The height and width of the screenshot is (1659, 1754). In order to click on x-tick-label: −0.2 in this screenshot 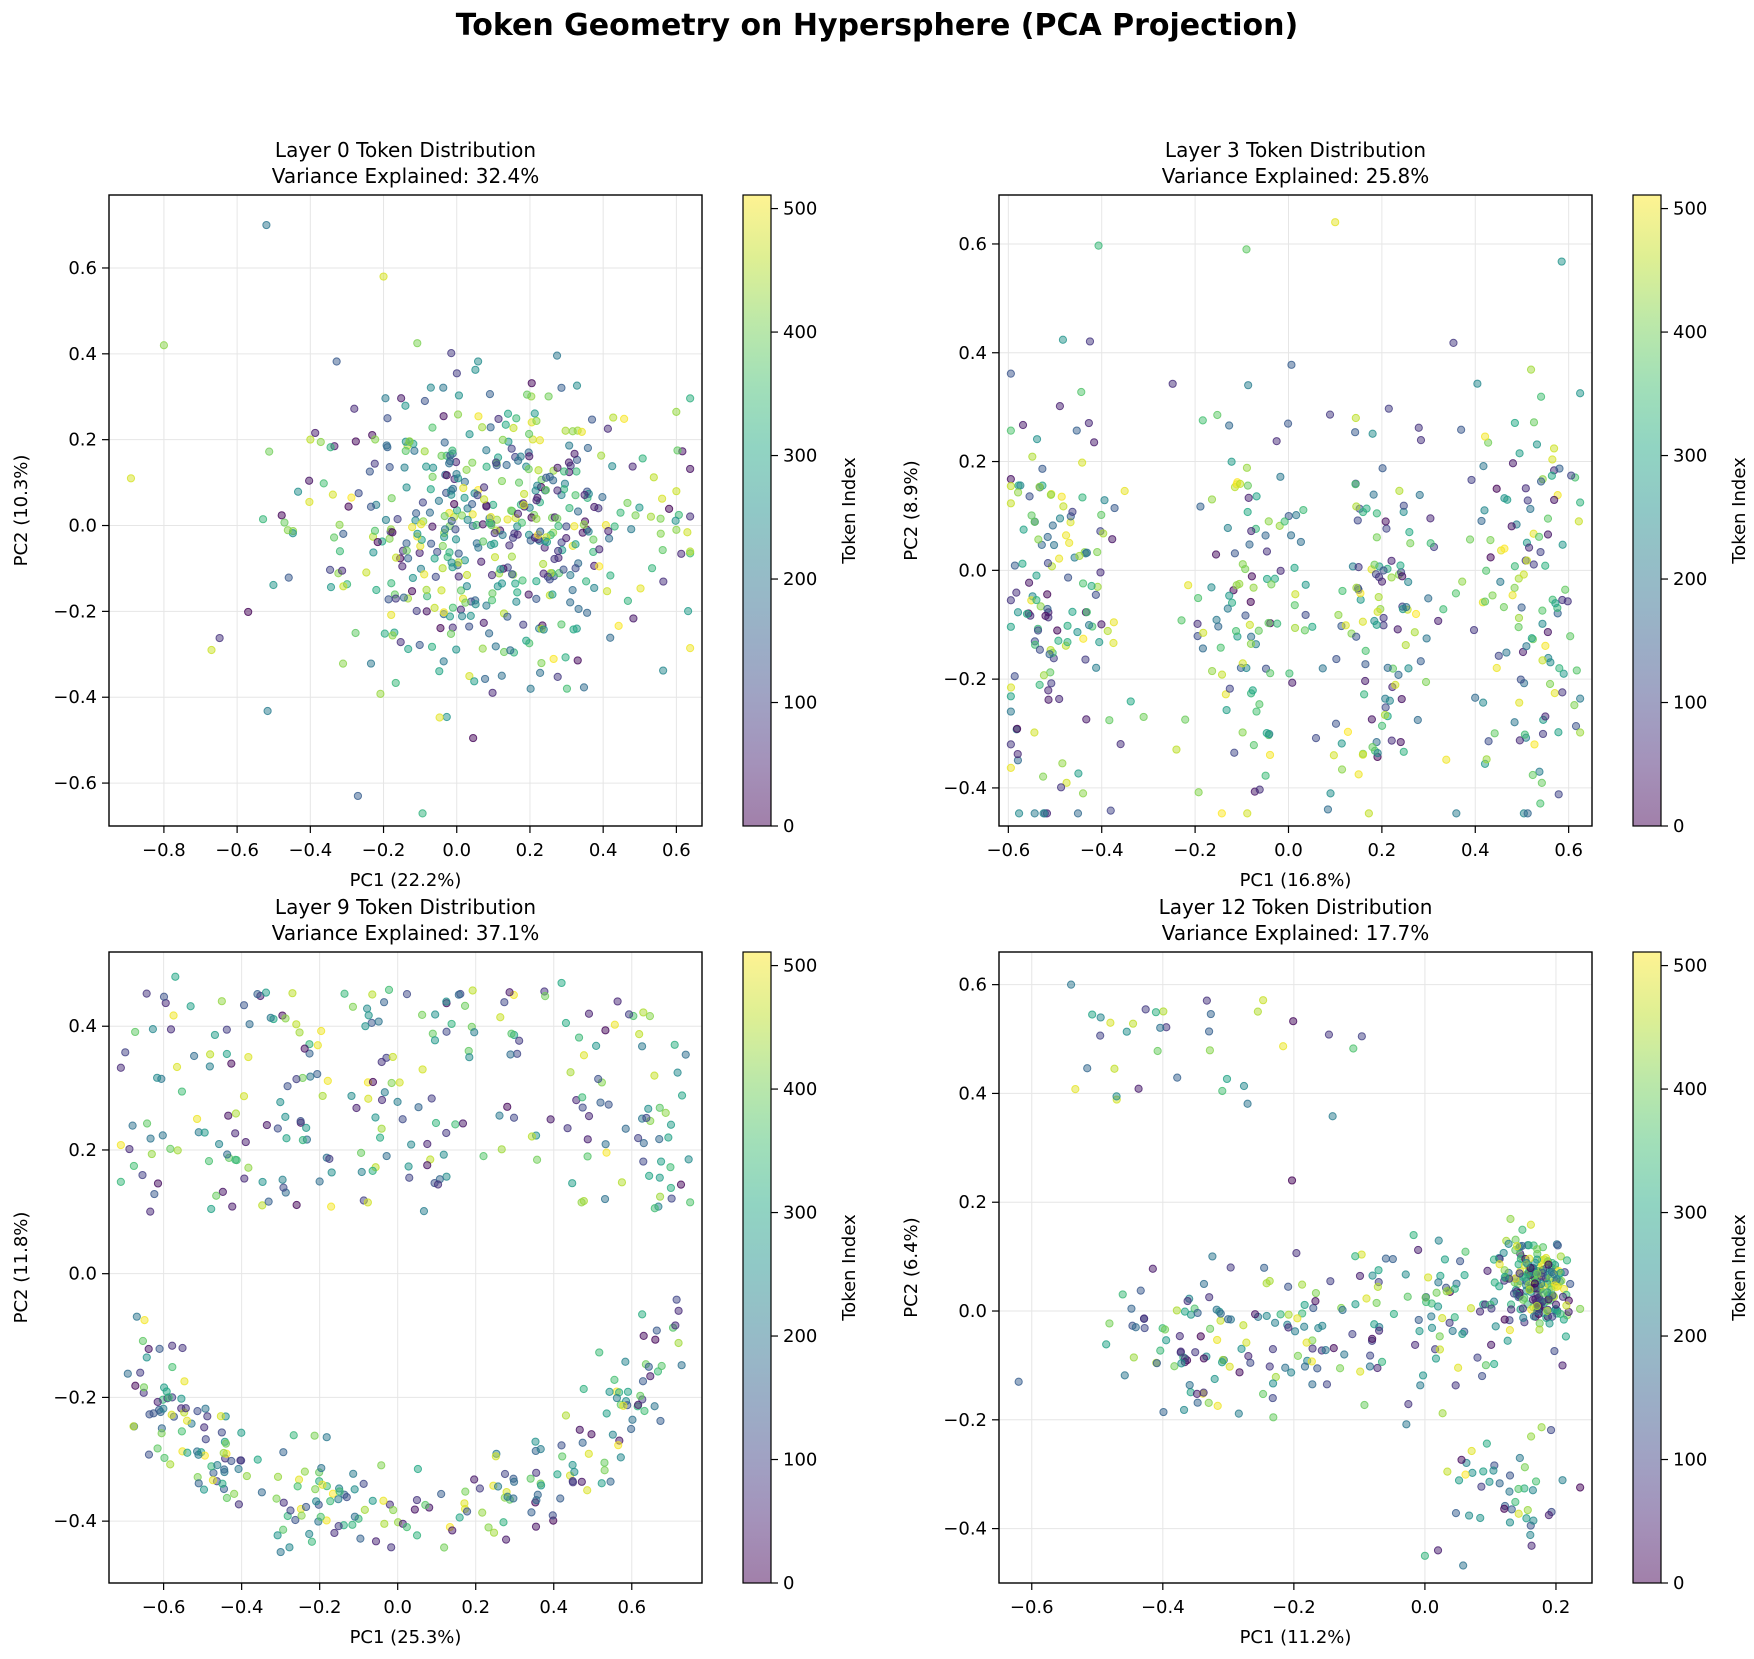, I will do `click(320, 1607)`.